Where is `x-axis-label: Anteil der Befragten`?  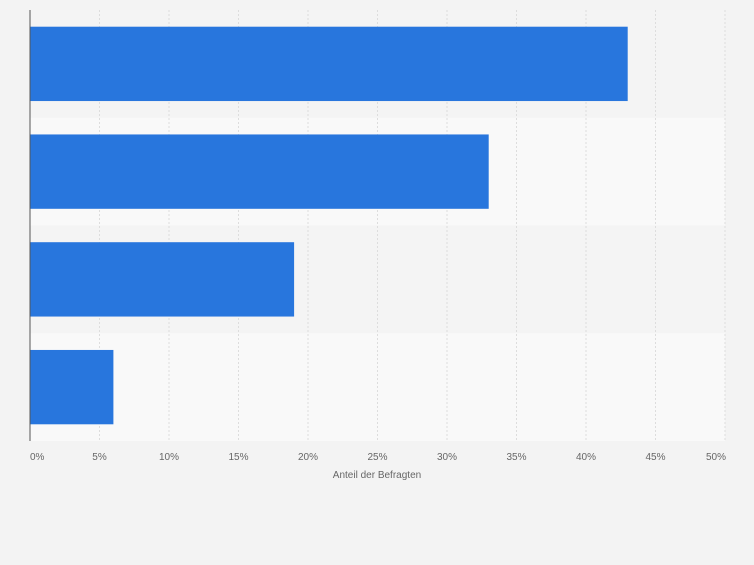 x-axis-label: Anteil der Befragten is located at coordinates (377, 475).